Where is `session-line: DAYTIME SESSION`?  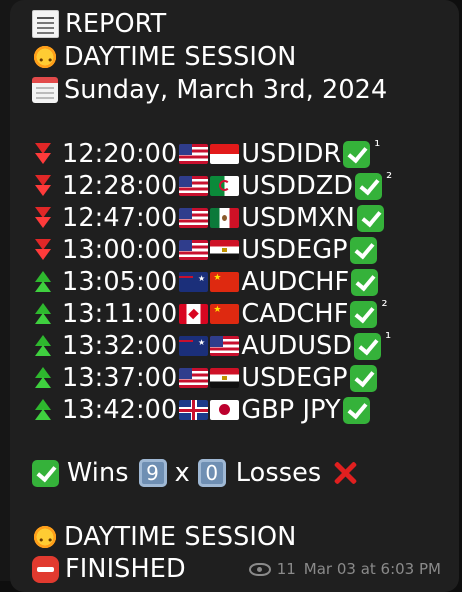 session-line: DAYTIME SESSION is located at coordinates (164, 59).